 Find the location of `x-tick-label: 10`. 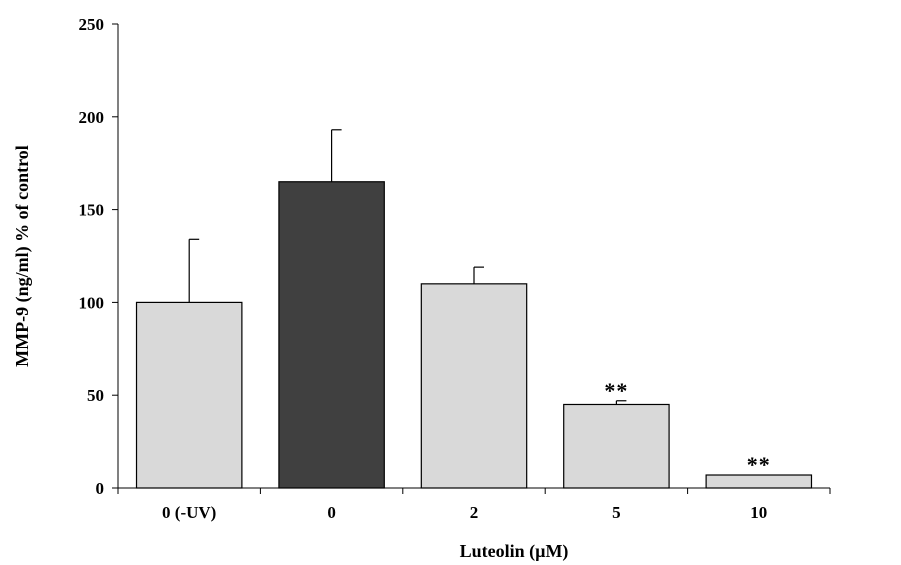

x-tick-label: 10 is located at coordinates (758, 512).